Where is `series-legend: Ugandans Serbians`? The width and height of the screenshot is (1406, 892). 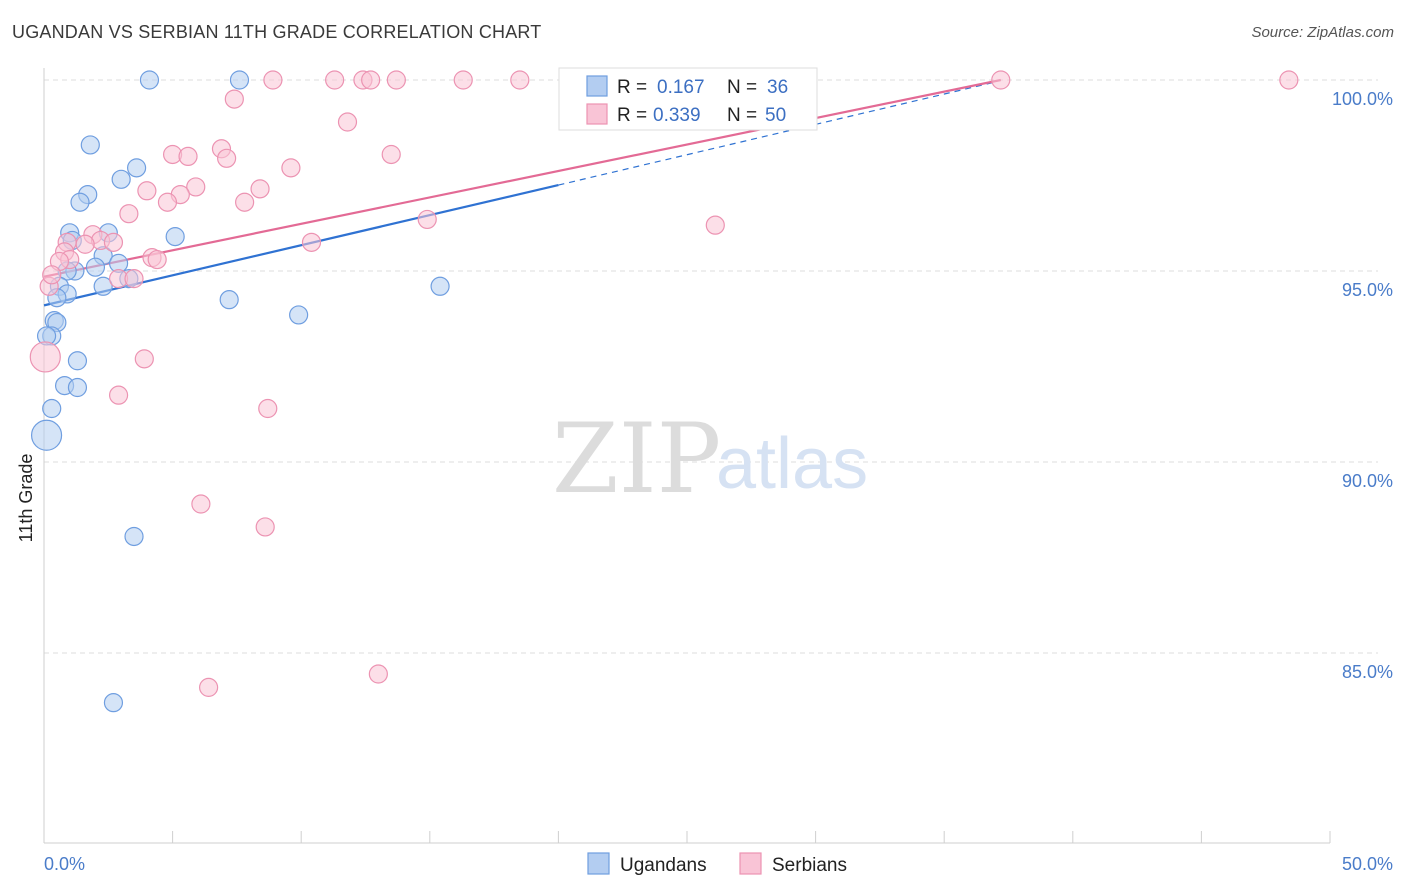
series-legend: Ugandans Serbians is located at coordinates (717, 864).